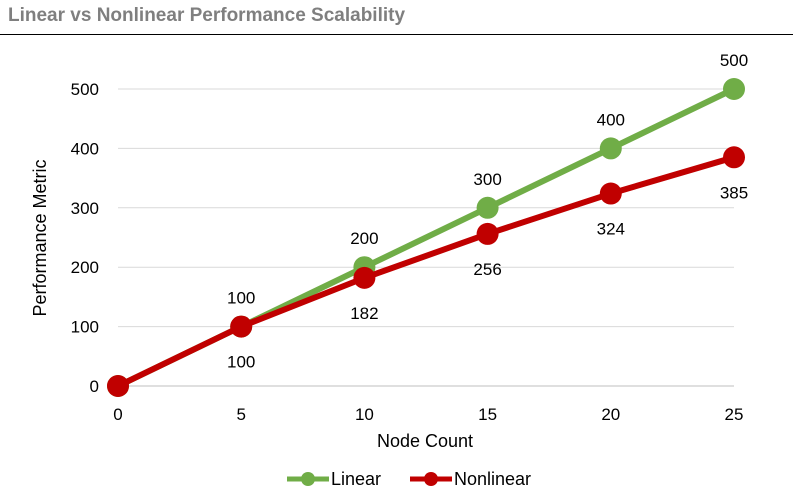 Image resolution: width=793 pixels, height=504 pixels. Describe the element at coordinates (610, 414) in the screenshot. I see `x-tick-label: 20` at that location.